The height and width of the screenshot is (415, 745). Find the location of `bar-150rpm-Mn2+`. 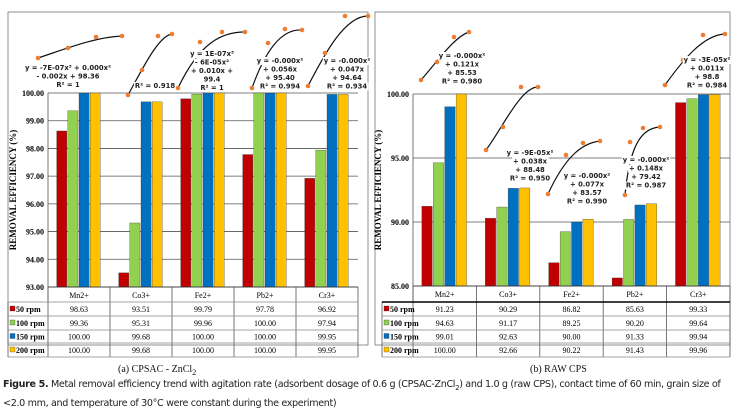

bar-150rpm-Mn2+ is located at coordinates (84, 190).